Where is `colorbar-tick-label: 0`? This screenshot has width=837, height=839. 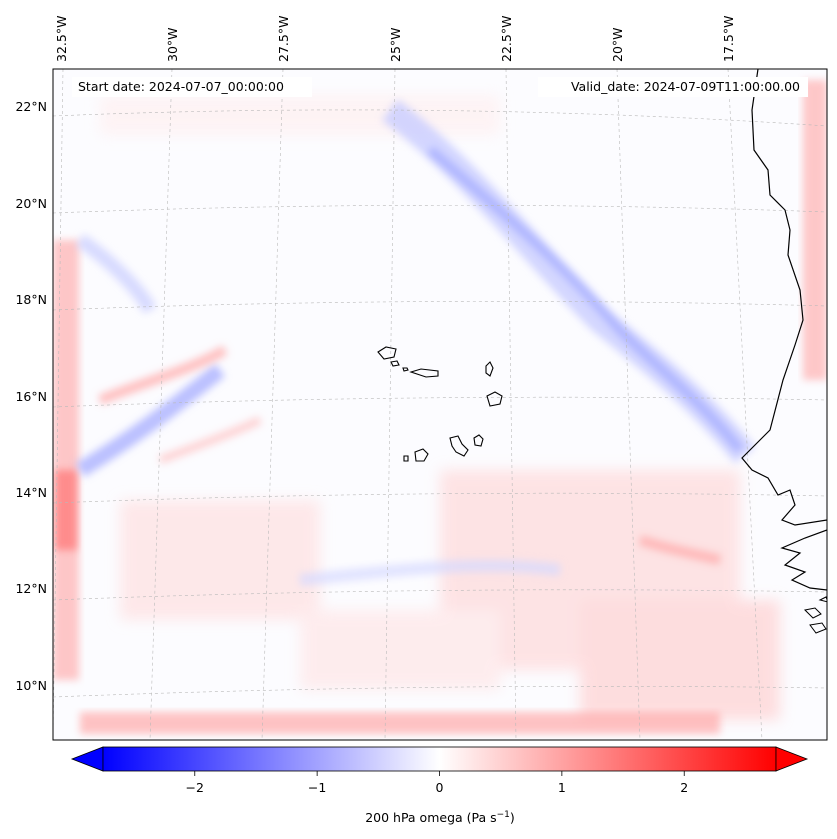 colorbar-tick-label: 0 is located at coordinates (440, 787).